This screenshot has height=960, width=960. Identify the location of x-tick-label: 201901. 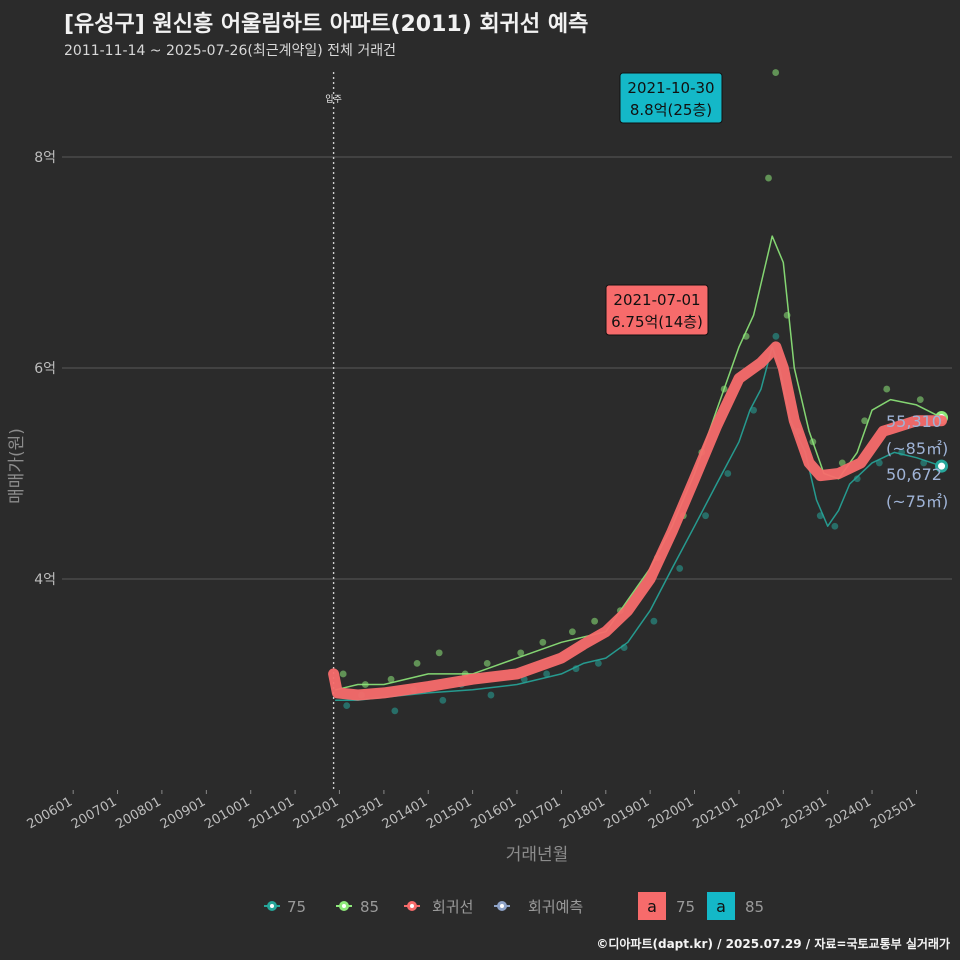
(627, 813).